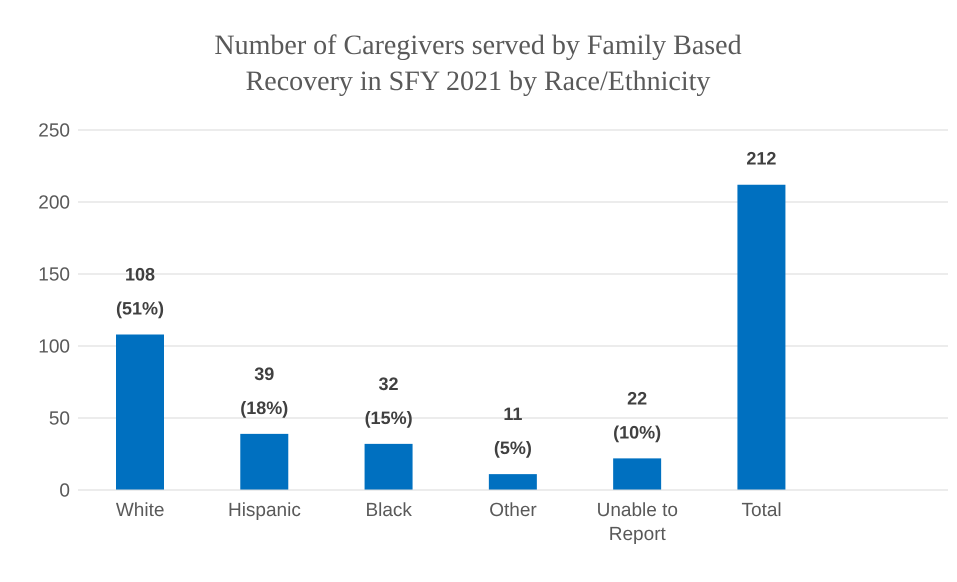  What do you see at coordinates (264, 391) in the screenshot?
I see `data-label: 39 (18%)` at bounding box center [264, 391].